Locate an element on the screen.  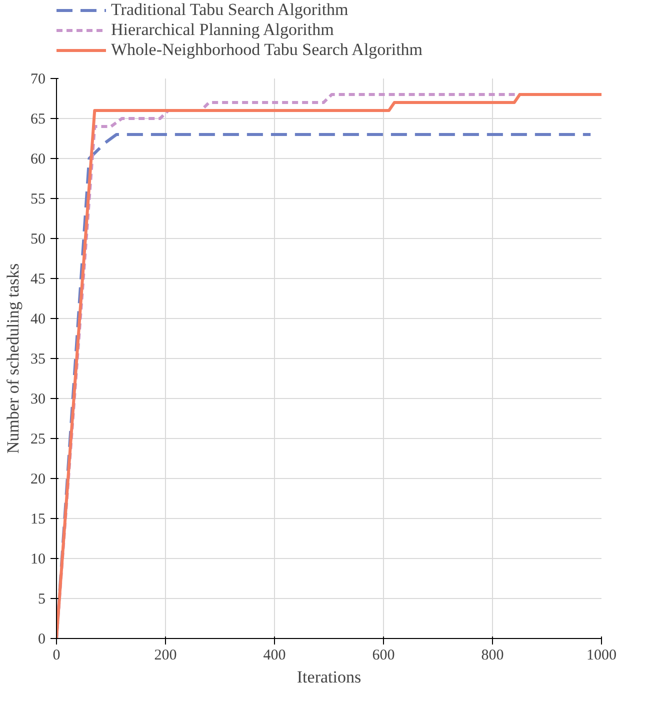
x-tick-label: 200 is located at coordinates (165, 656).